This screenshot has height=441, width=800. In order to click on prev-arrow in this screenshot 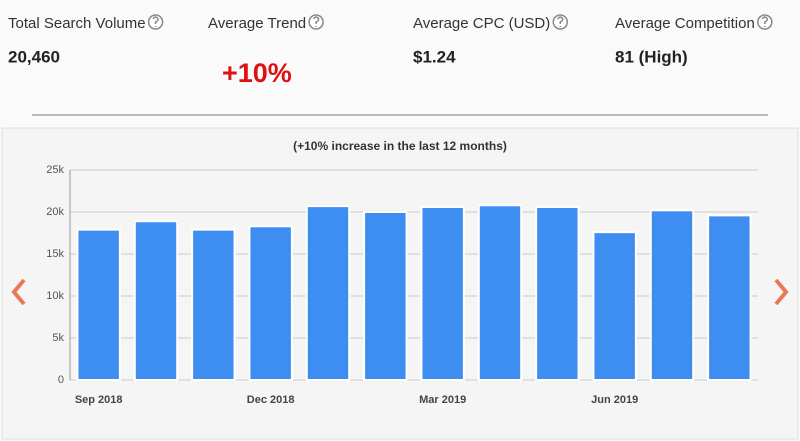, I will do `click(18, 292)`.